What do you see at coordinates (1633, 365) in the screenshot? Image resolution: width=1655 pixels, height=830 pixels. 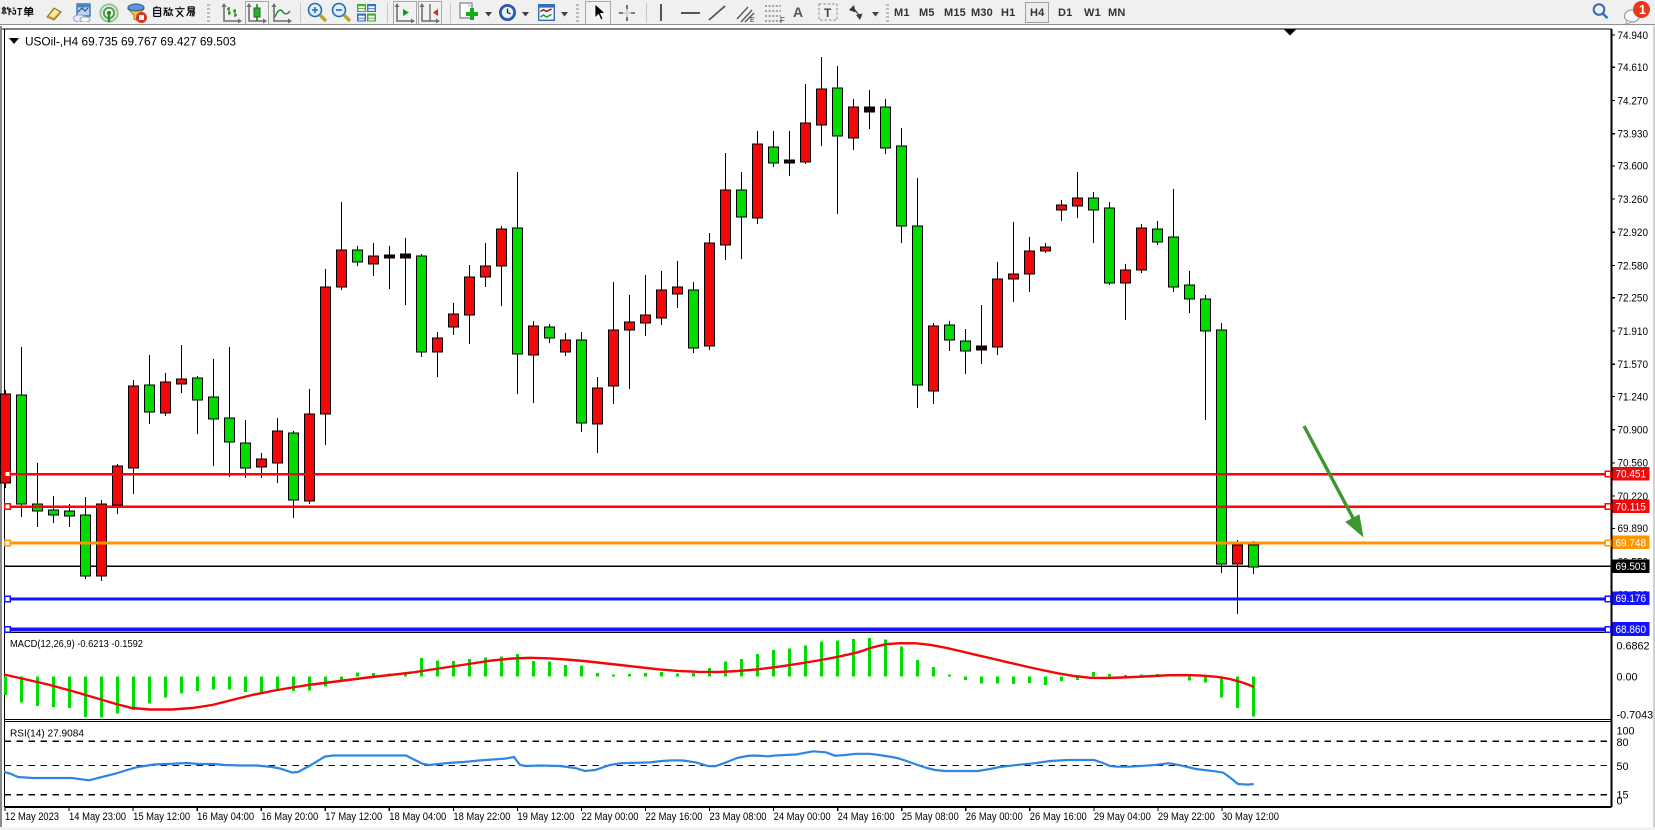 I see `svg-text: 71.570` at bounding box center [1633, 365].